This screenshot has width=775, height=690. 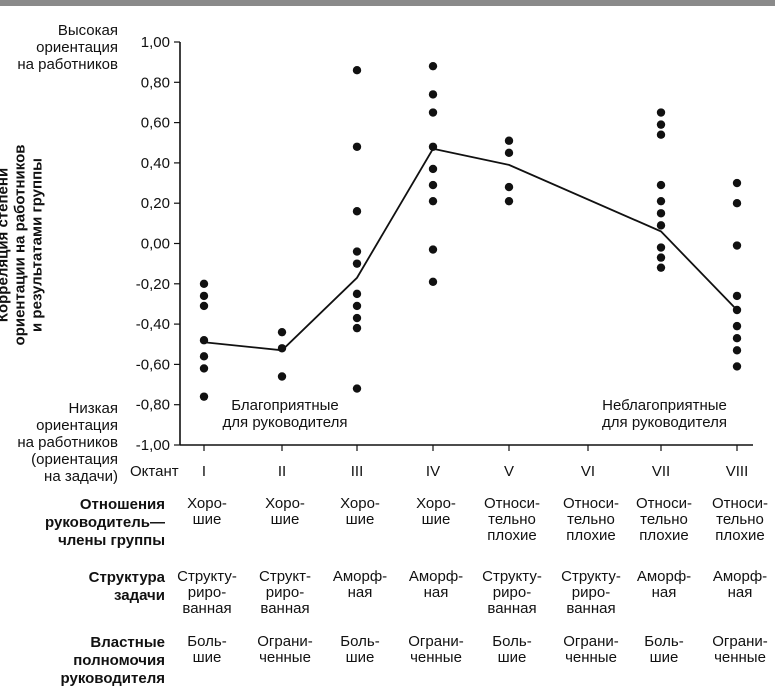 What do you see at coordinates (204, 471) in the screenshot?
I see `octant-label: I` at bounding box center [204, 471].